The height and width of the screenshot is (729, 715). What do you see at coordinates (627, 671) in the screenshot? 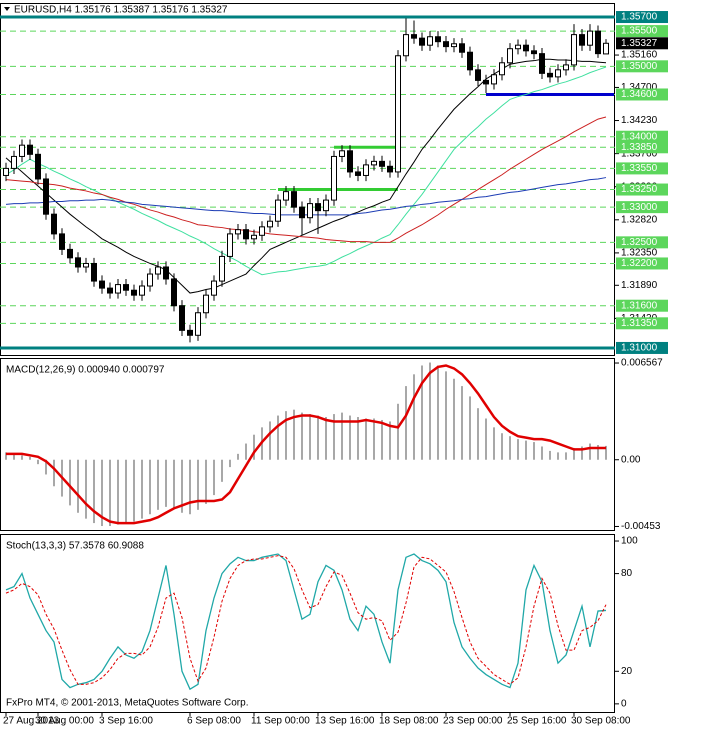
I see `y-tick-label: 20` at bounding box center [627, 671].